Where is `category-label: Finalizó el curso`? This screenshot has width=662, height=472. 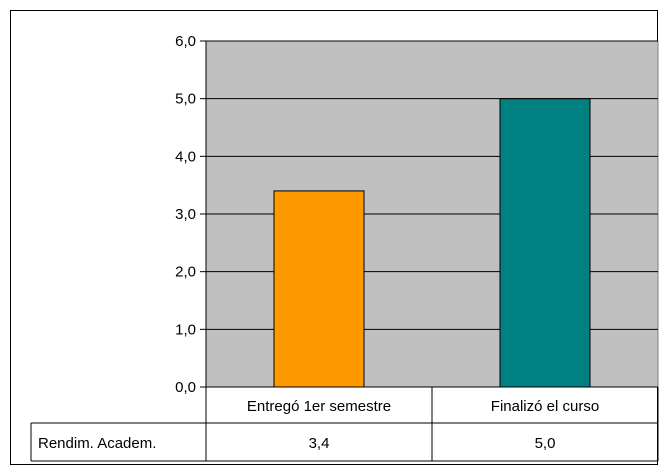 category-label: Finalizó el curso is located at coordinates (545, 406).